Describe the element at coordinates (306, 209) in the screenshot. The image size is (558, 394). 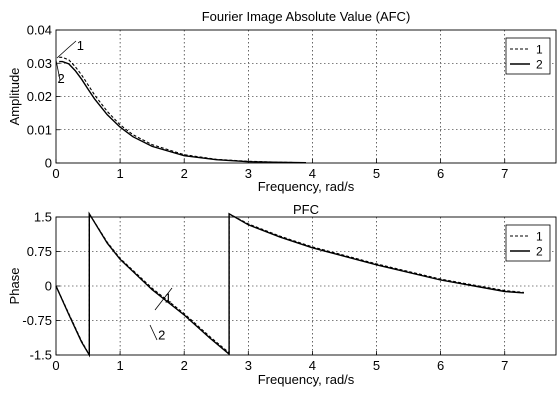
I see `chart-title: PFC` at that location.